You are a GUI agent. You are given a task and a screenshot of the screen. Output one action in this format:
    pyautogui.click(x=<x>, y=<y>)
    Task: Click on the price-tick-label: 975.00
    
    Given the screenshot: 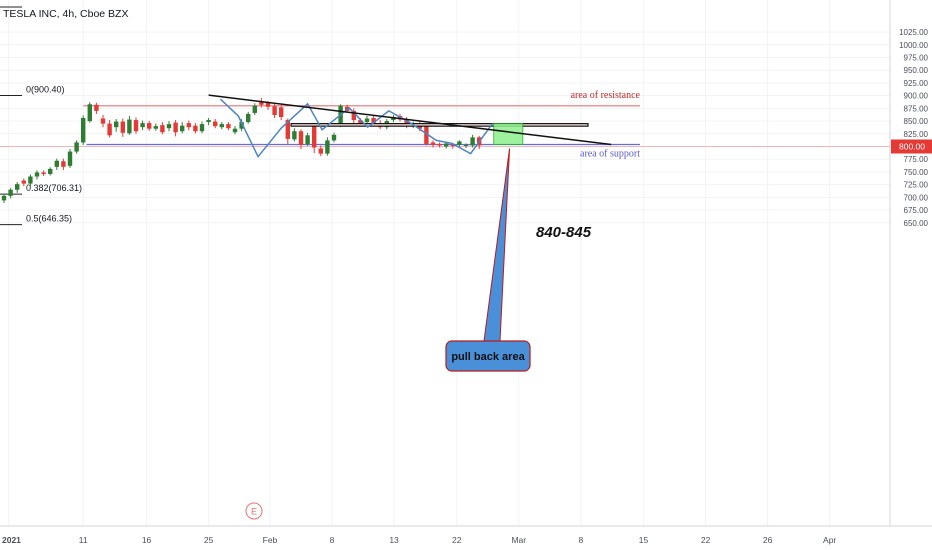 What is the action you would take?
    pyautogui.click(x=916, y=58)
    